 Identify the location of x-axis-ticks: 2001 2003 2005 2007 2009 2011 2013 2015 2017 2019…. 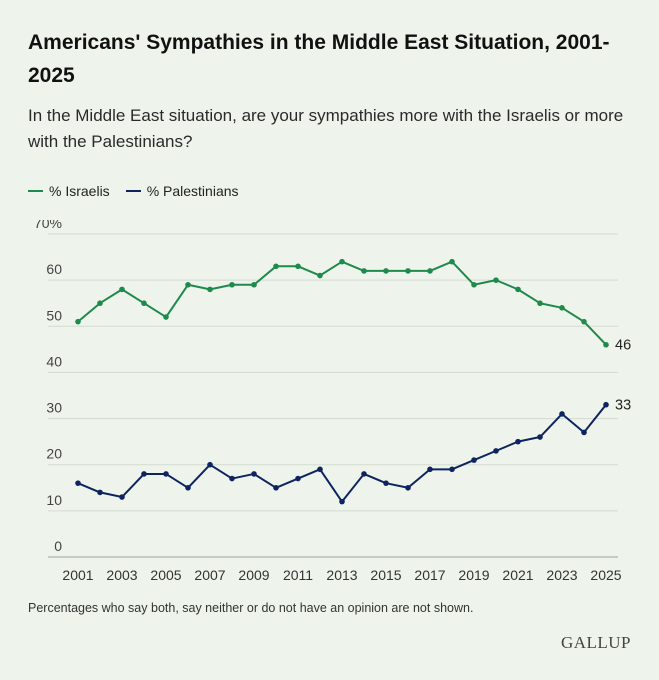
(341, 575).